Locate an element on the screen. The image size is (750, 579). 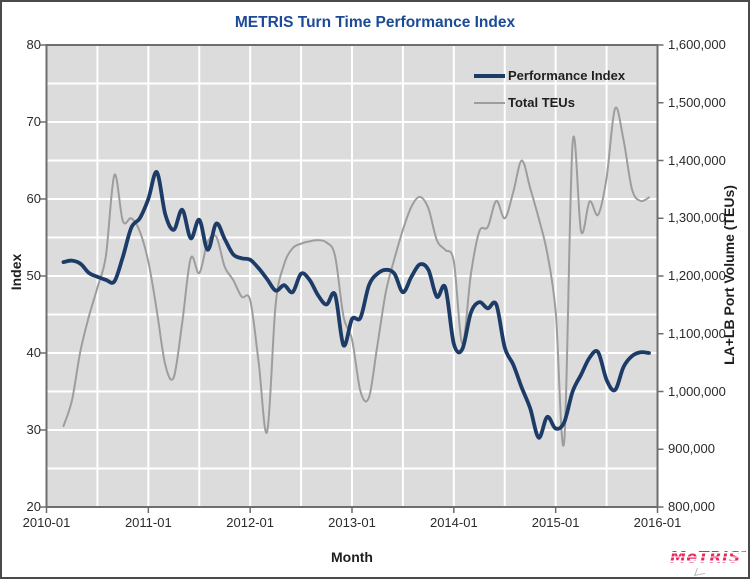
y-axis-title-right: LA+LB Port Volume (TEUs) is located at coordinates (729, 275).